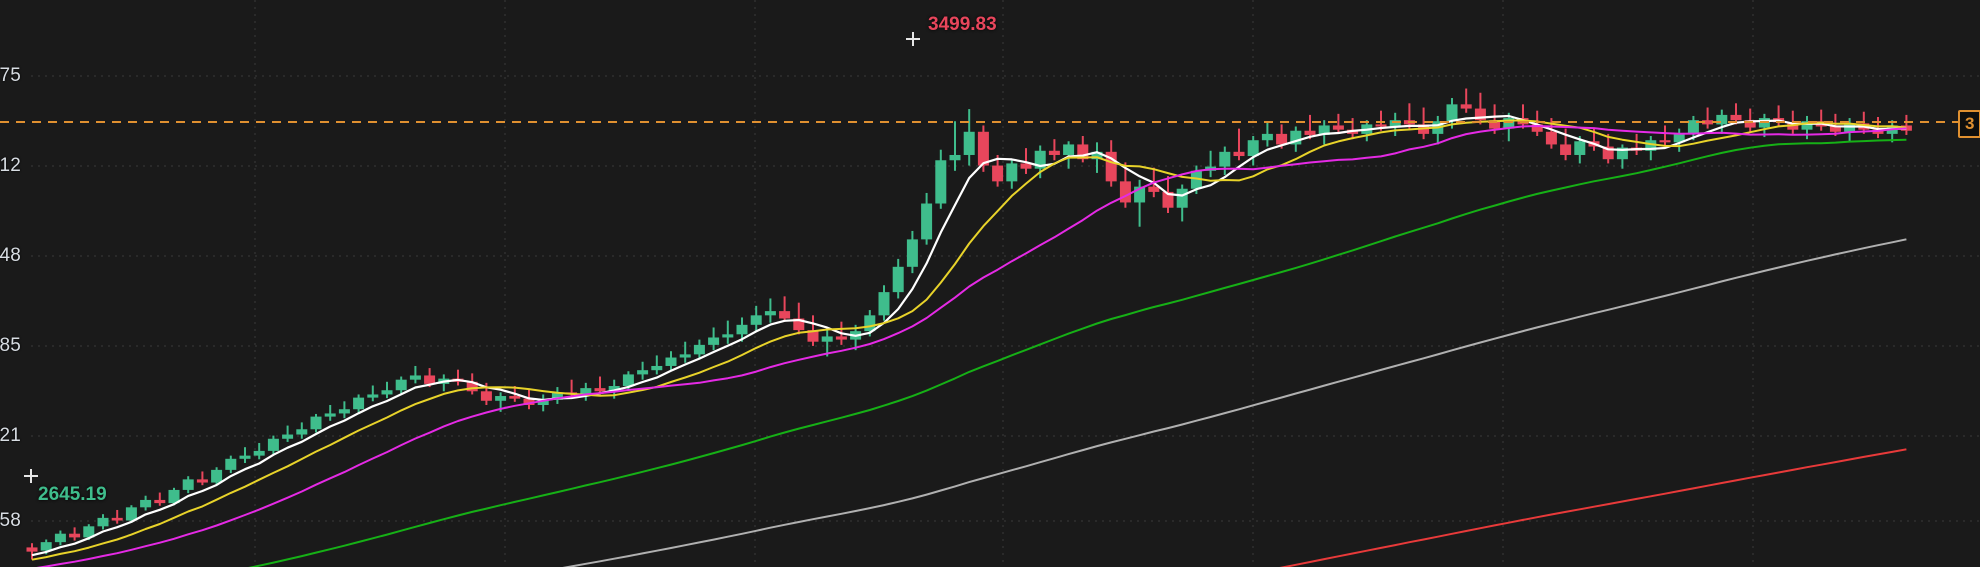 This screenshot has height=567, width=1980. Describe the element at coordinates (1969, 124) in the screenshot. I see `current-price-badge: 3` at that location.